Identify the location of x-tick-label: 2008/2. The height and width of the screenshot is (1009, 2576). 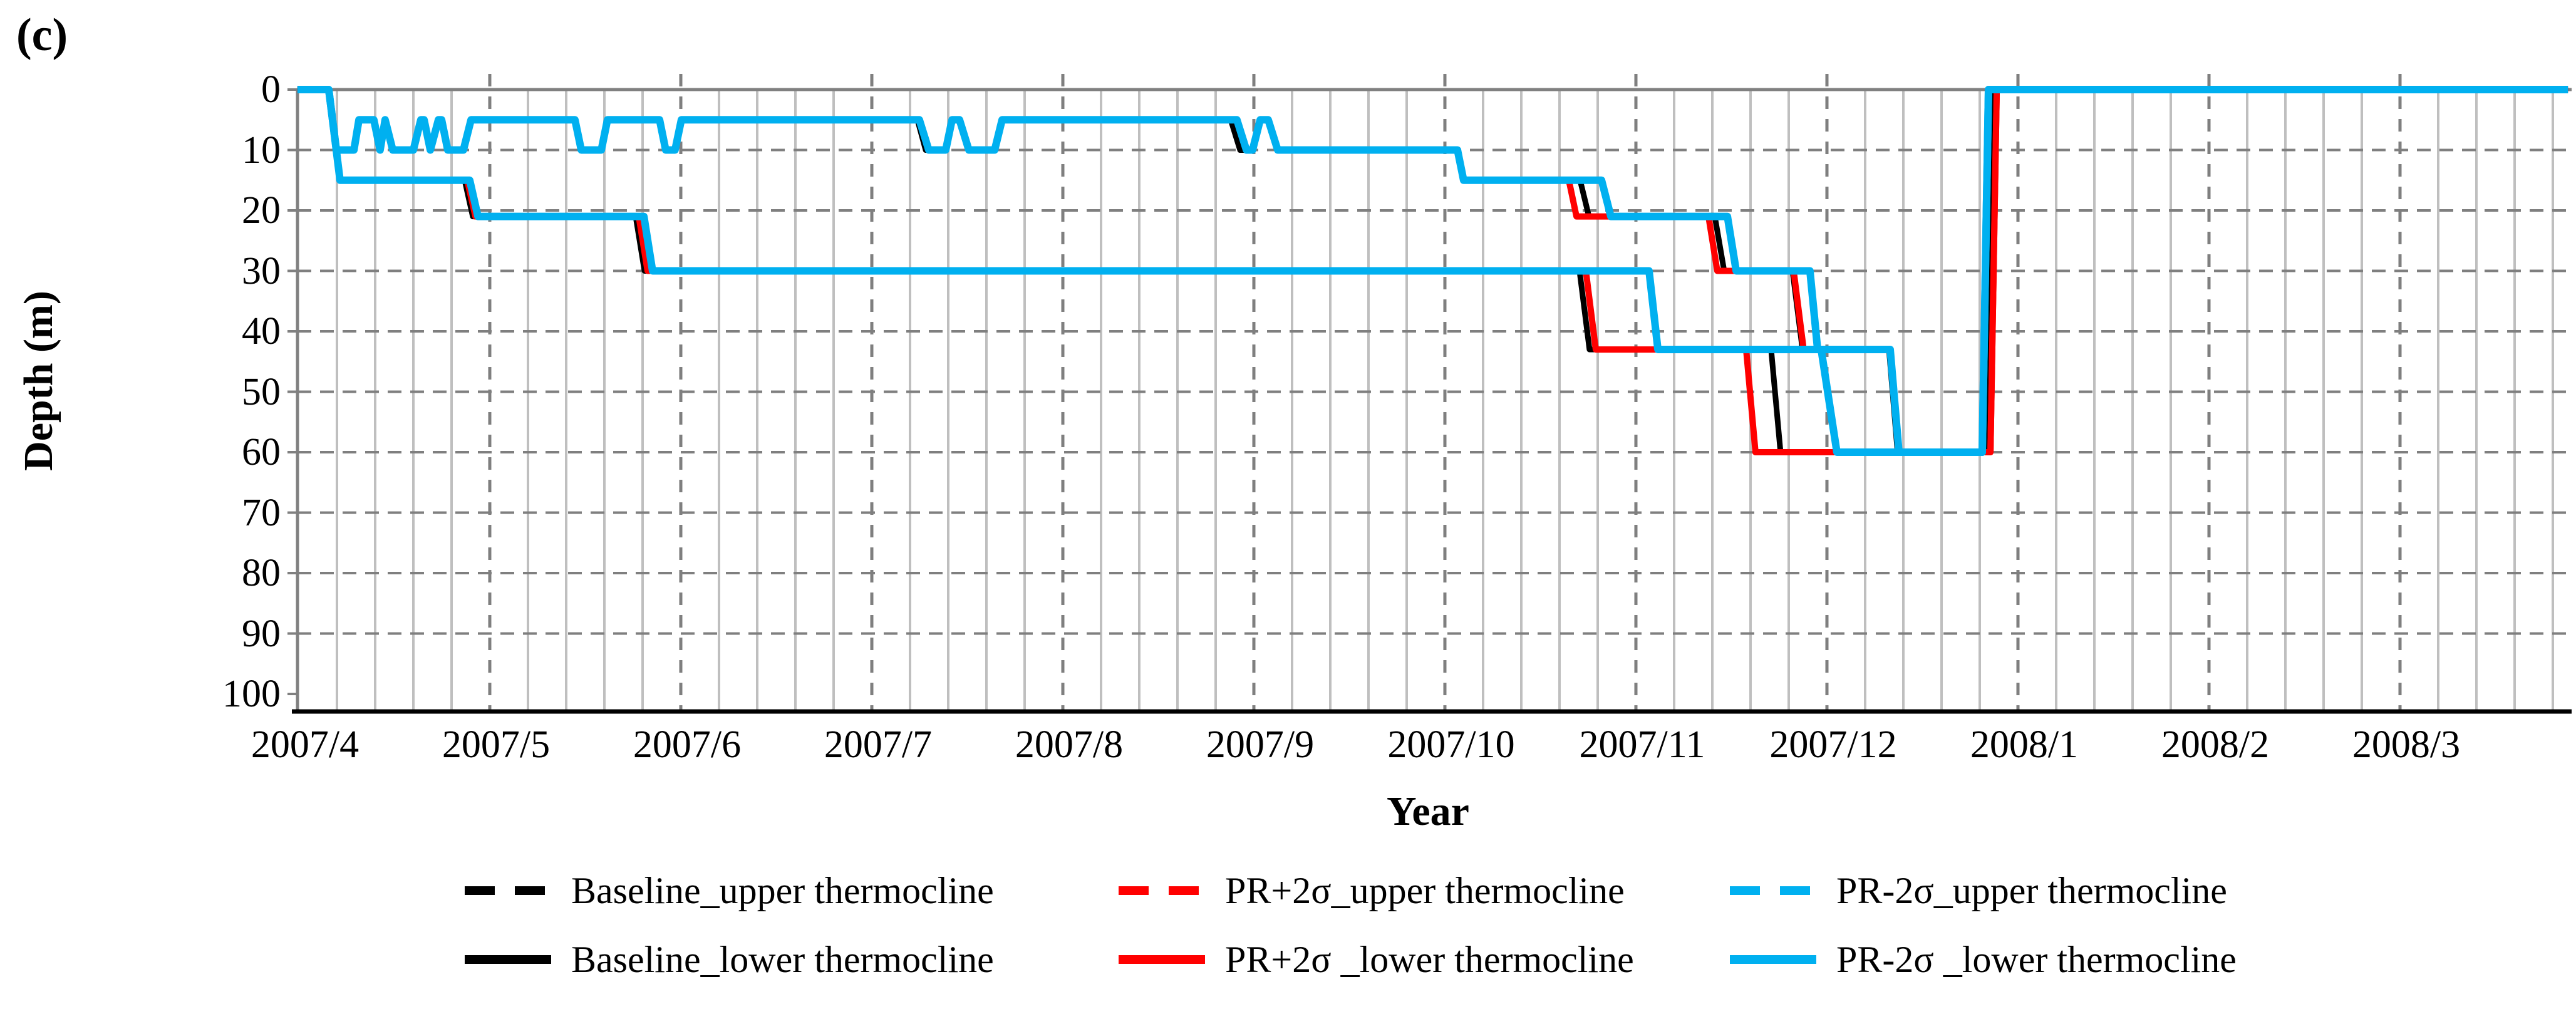
(2215, 744).